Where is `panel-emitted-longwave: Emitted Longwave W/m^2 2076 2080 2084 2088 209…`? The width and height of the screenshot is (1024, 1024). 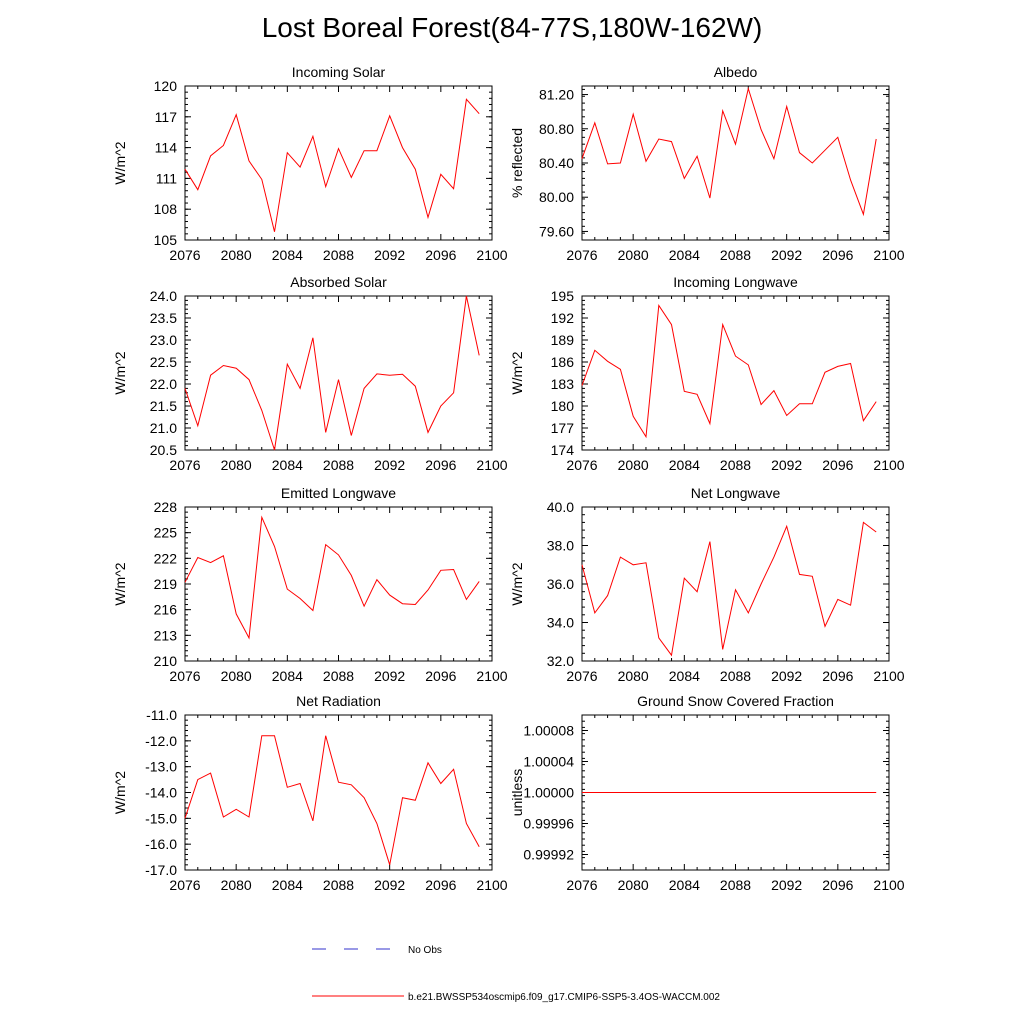
panel-emitted-longwave: Emitted Longwave W/m^2 2076 2080 2084 2088 209… is located at coordinates (310, 584).